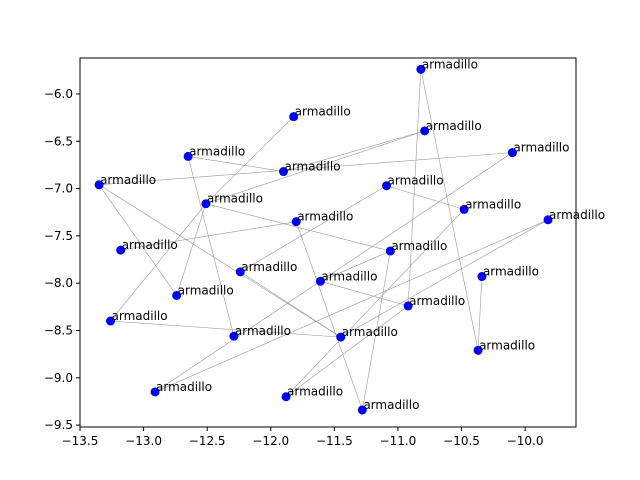 This screenshot has width=640, height=480. Describe the element at coordinates (461, 441) in the screenshot. I see `x-tick-label: −10.5` at that location.